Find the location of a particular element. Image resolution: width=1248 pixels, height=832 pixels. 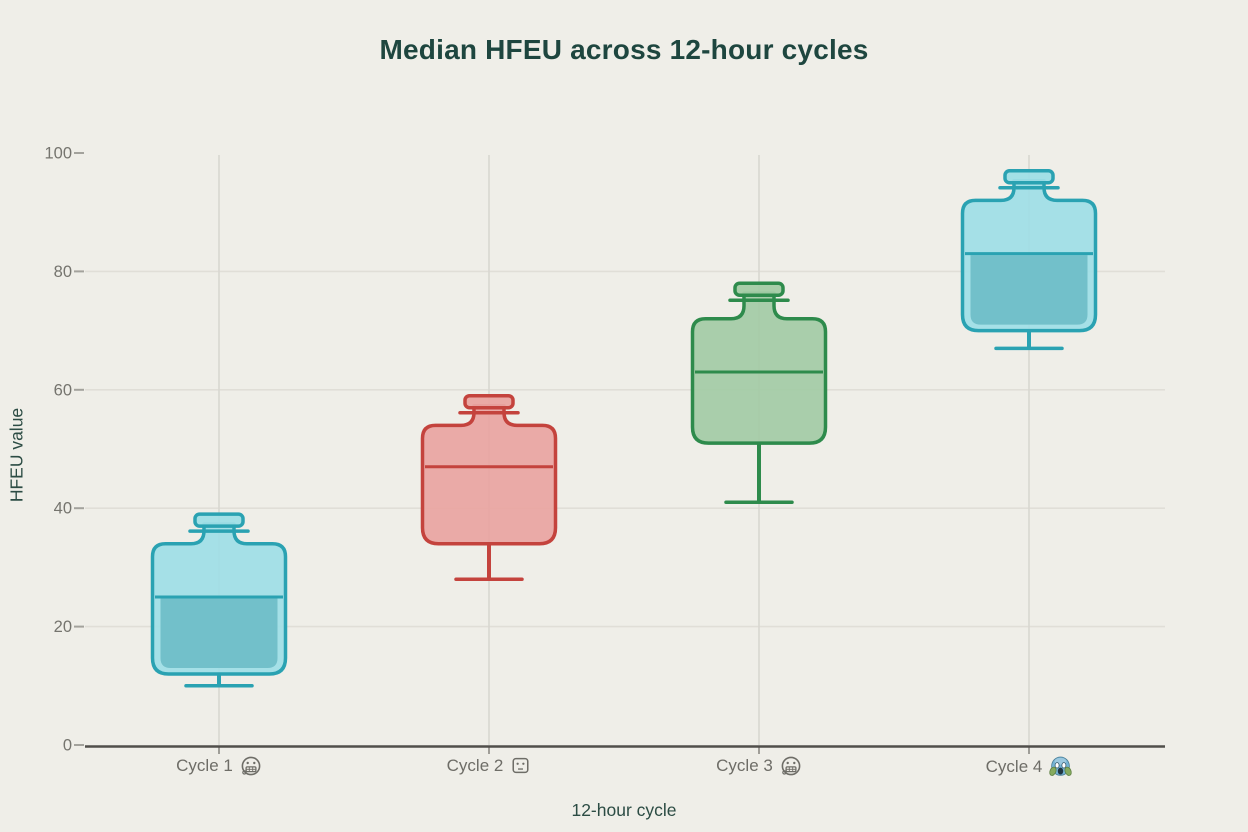

y-tick-label: 100 is located at coordinates (58, 154).